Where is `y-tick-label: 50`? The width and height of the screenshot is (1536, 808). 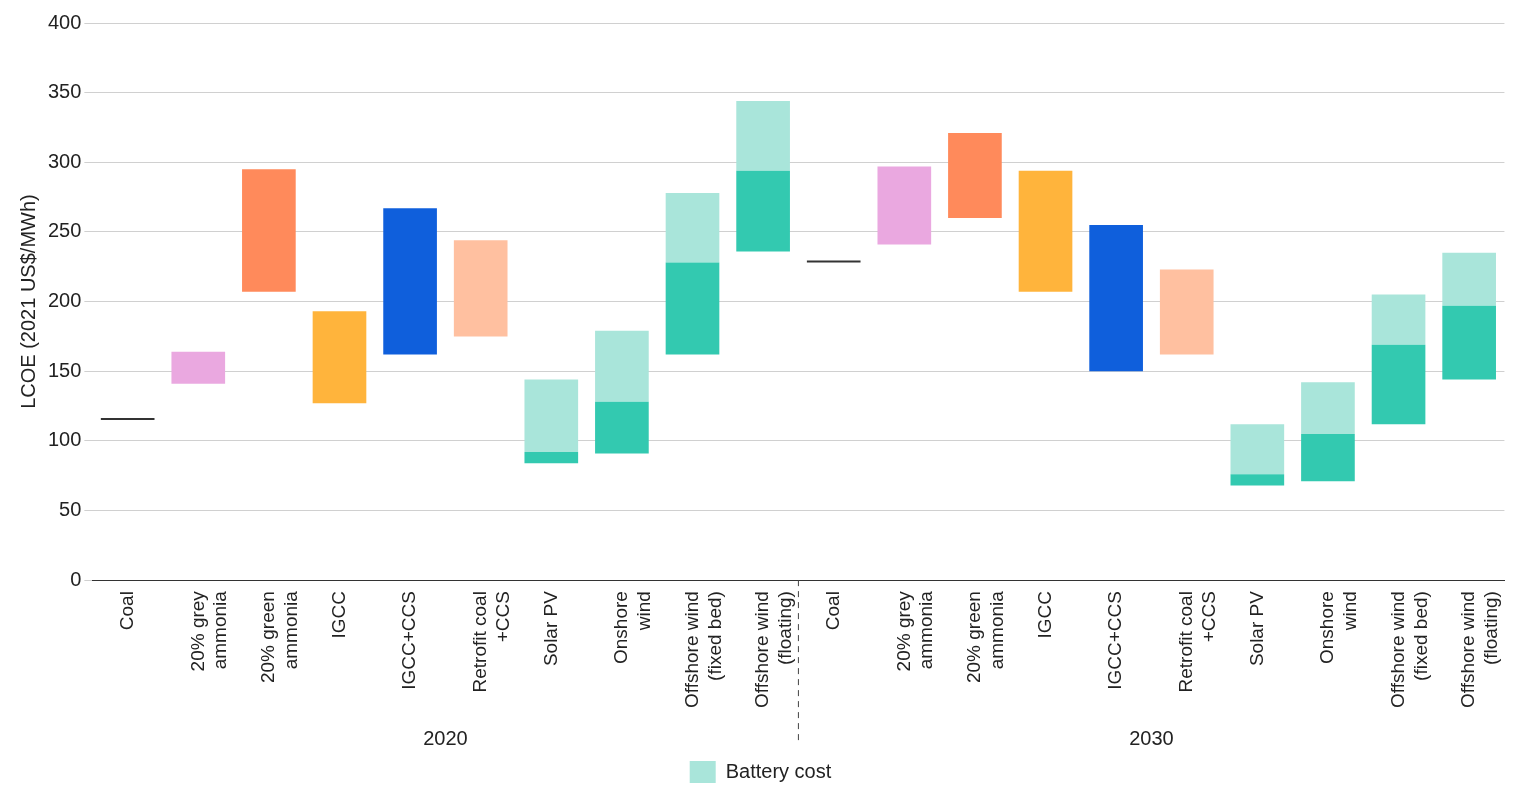
y-tick-label: 50 is located at coordinates (70, 509).